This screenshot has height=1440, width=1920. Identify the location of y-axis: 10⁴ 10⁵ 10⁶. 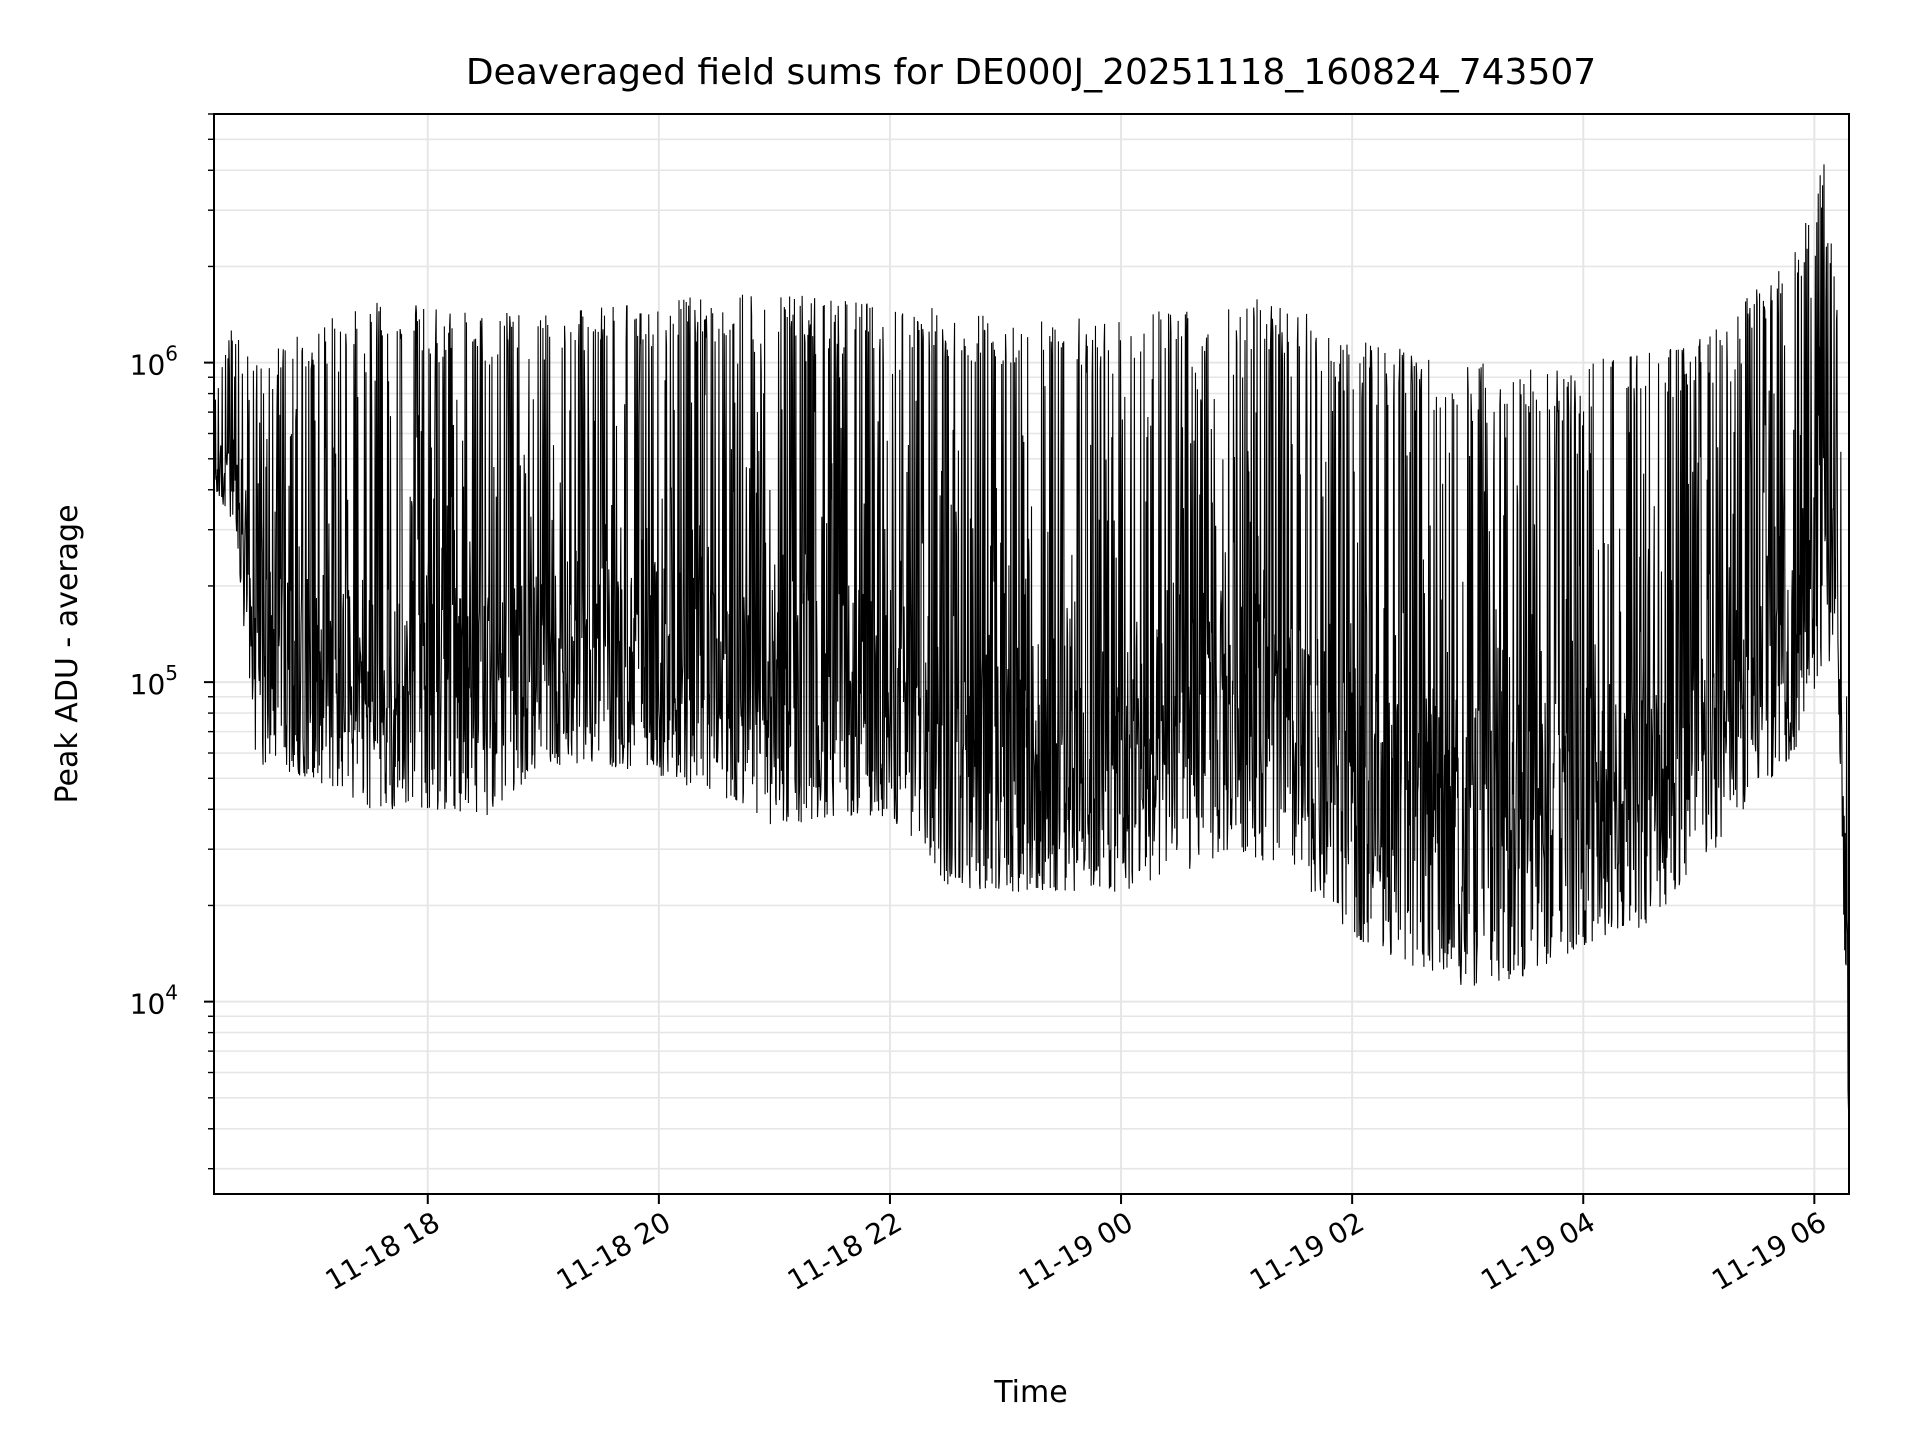
(172, 641).